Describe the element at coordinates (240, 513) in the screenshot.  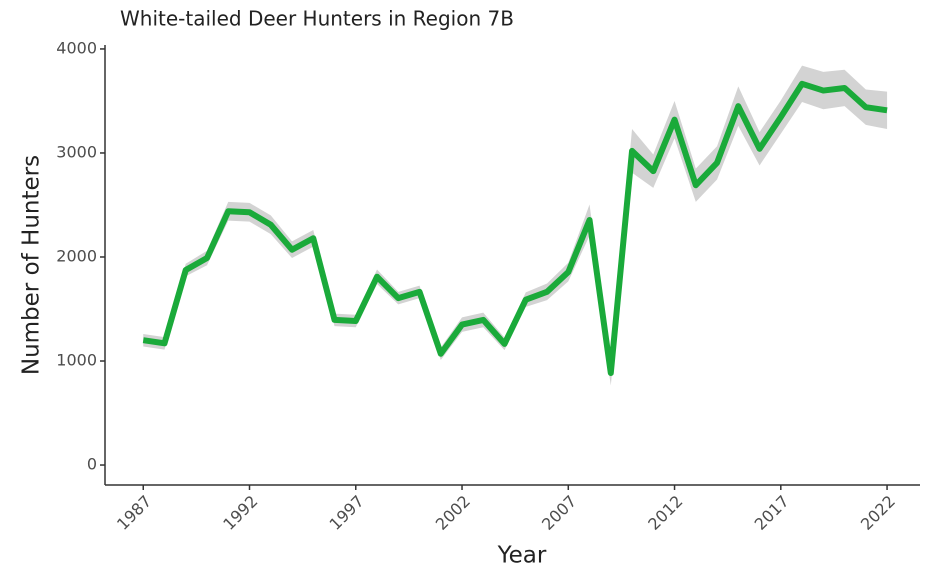
I see `x-tick-label: 1992` at that location.